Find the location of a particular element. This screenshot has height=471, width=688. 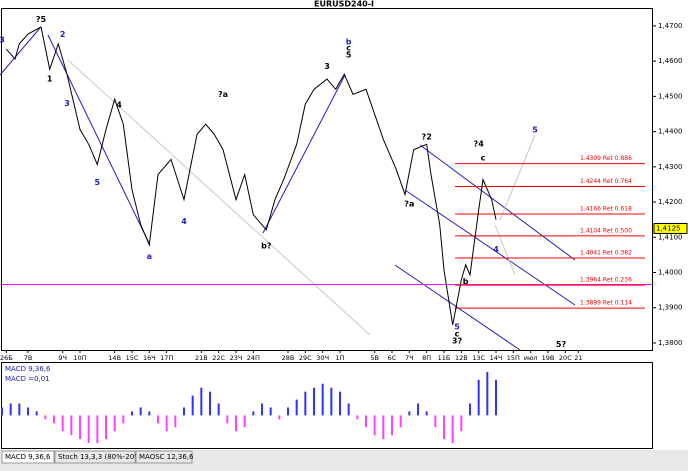

x-tick-label: 1П is located at coordinates (339, 358).